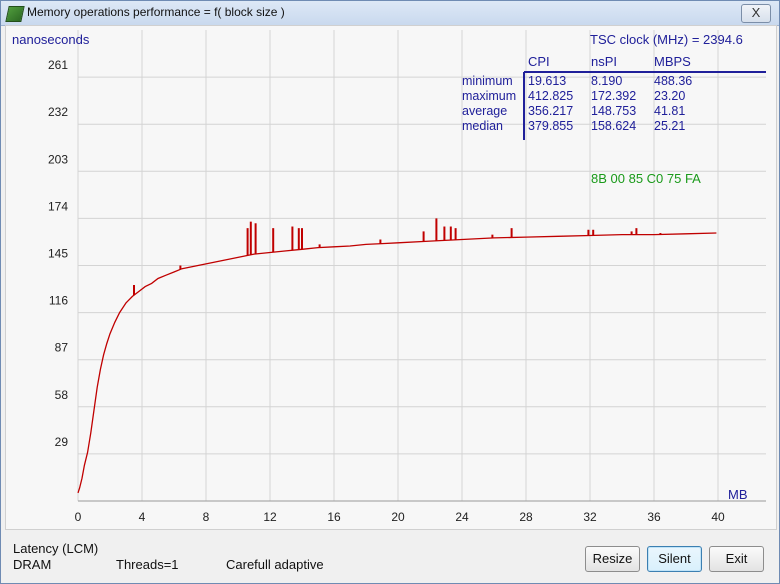 The width and height of the screenshot is (780, 584). I want to click on latency-mode-label: Latency (LCM), so click(56, 548).